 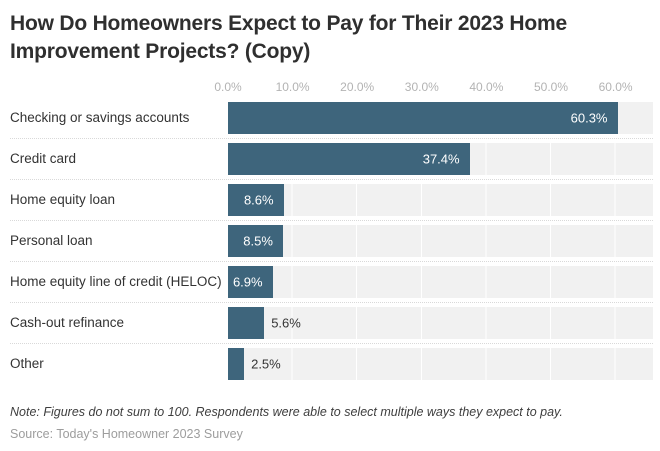 What do you see at coordinates (27, 363) in the screenshot?
I see `category-label: Other` at bounding box center [27, 363].